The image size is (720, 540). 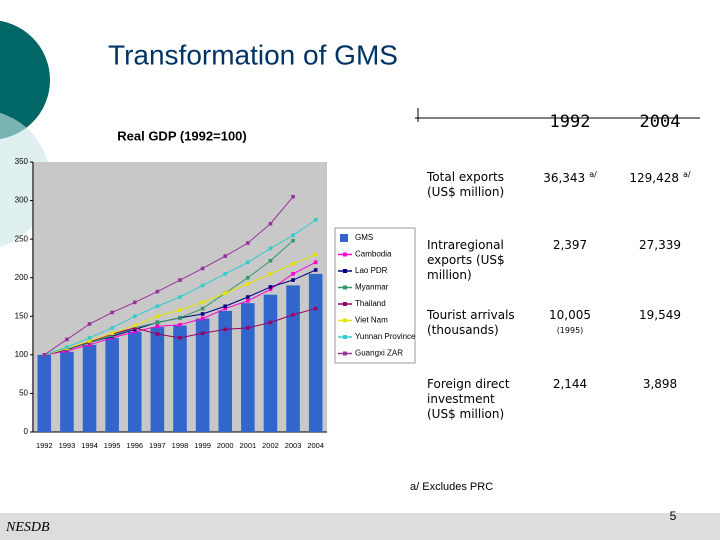 I want to click on x-tick-label: 1999, so click(x=202, y=445).